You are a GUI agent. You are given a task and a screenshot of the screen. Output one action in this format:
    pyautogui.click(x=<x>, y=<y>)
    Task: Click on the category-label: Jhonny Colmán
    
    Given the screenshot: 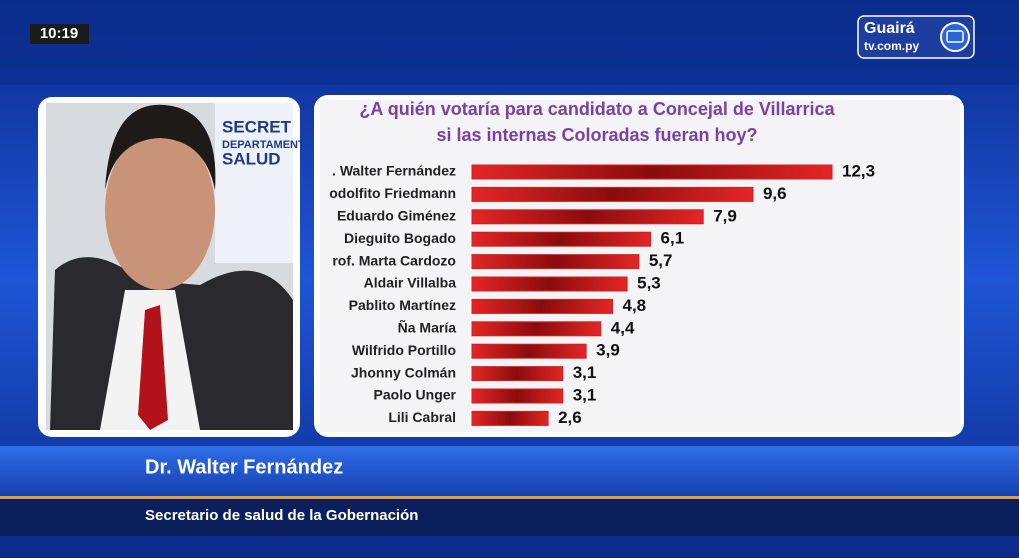 What is the action you would take?
    pyautogui.click(x=403, y=372)
    